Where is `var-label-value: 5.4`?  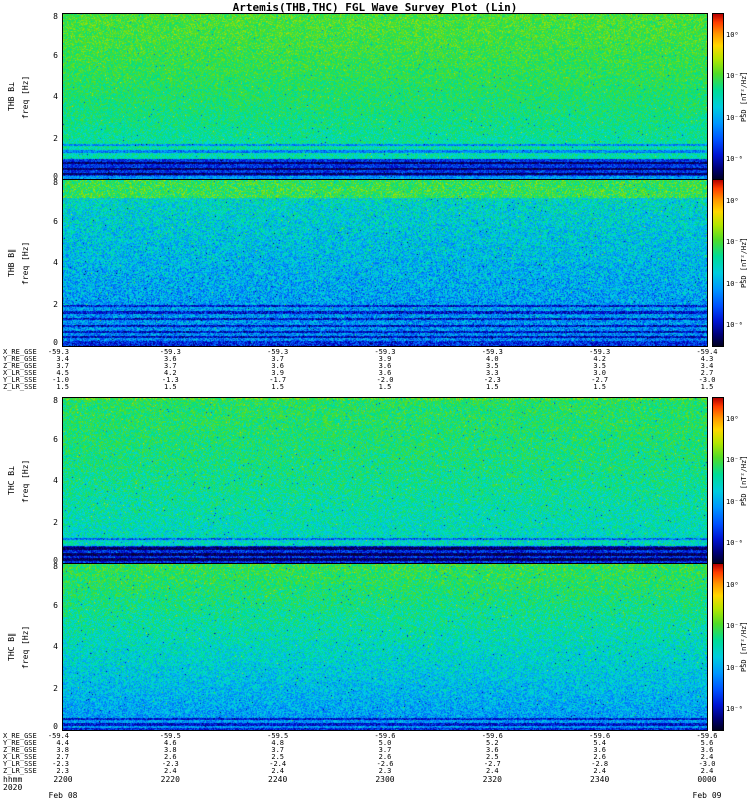 var-label-value: 5.4 is located at coordinates (600, 743).